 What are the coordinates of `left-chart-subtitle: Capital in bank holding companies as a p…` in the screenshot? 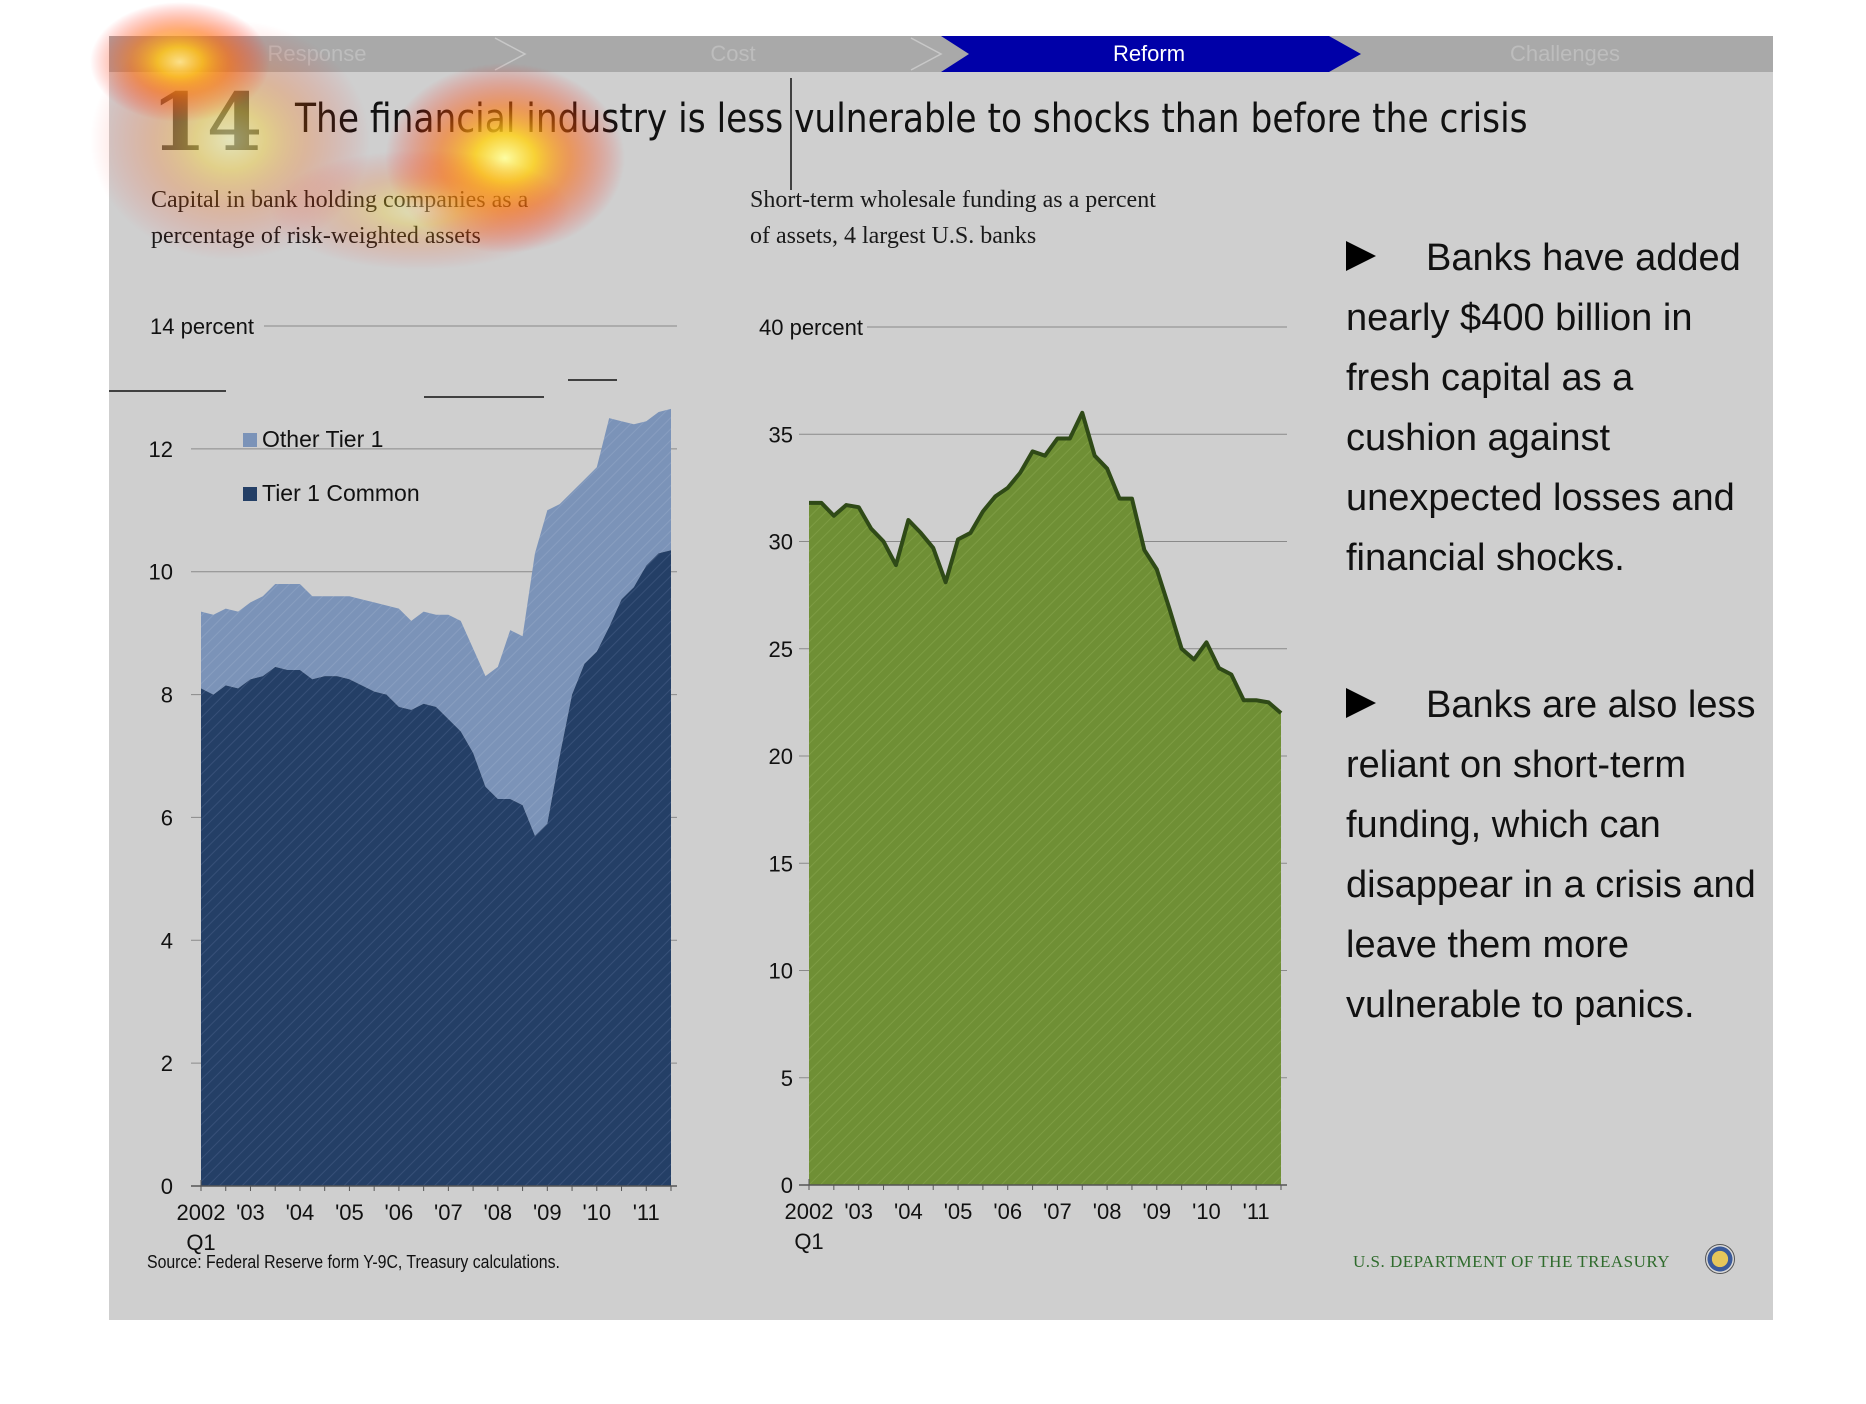 It's located at (339, 218).